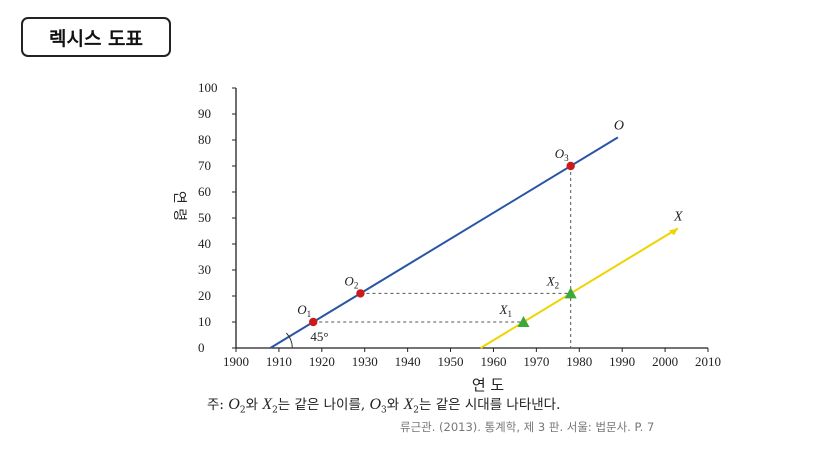  Describe the element at coordinates (384, 410) in the screenshot. I see `caption-o3-sub: 3` at that location.